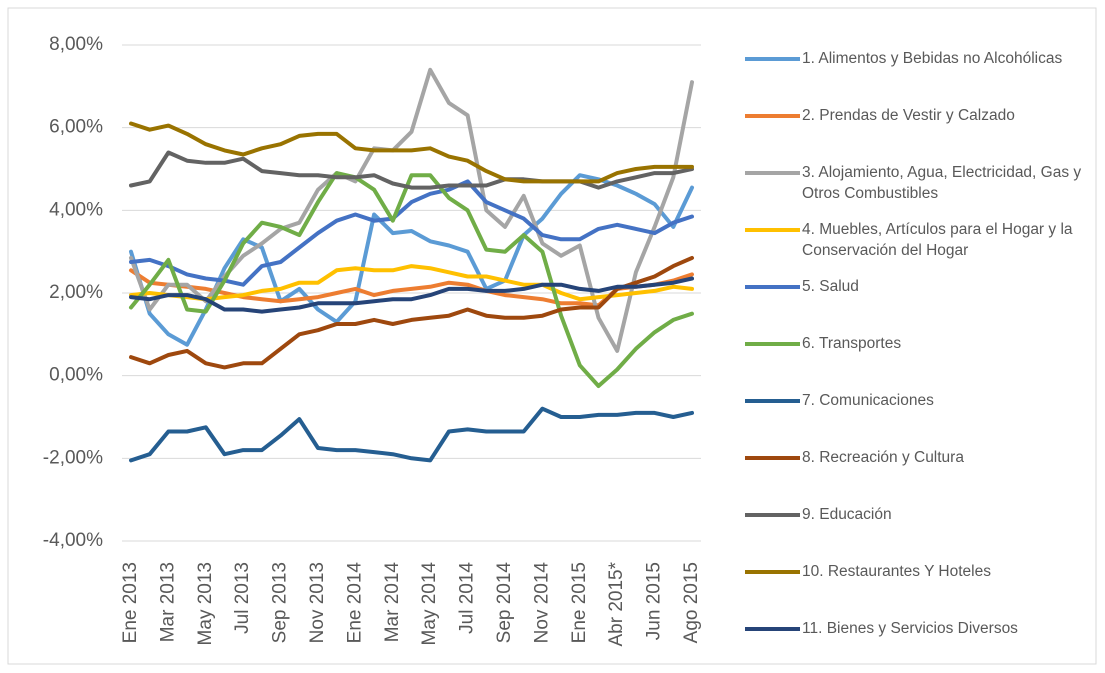 The image size is (1105, 673). What do you see at coordinates (76, 292) in the screenshot?
I see `y-tick-label: 2,00%` at bounding box center [76, 292].